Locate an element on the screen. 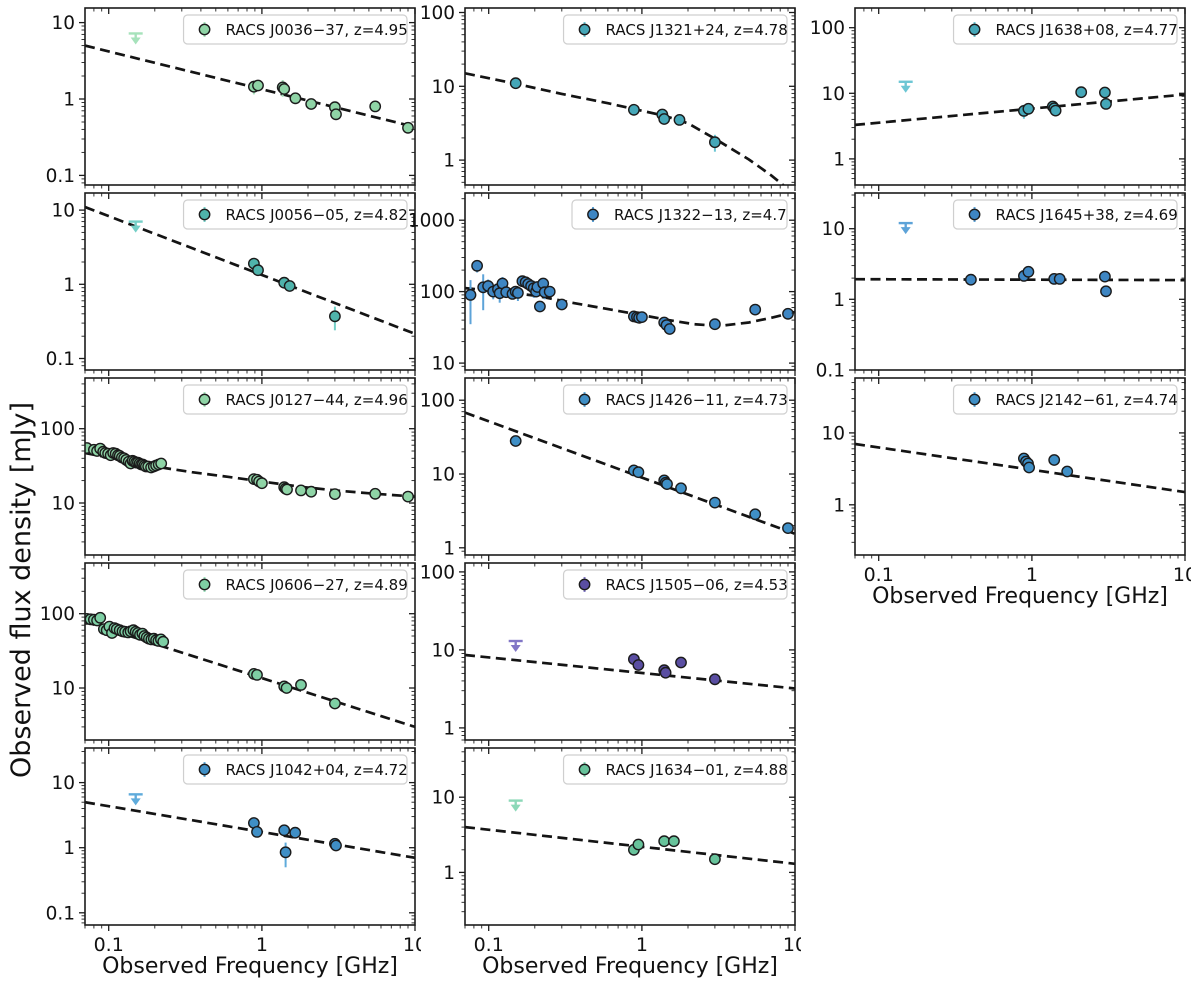 This screenshot has width=1200, height=984. panel-racs-j1322-13: 1000 100 10 RACS J1322−13, z=4.7 is located at coordinates (602, 284).